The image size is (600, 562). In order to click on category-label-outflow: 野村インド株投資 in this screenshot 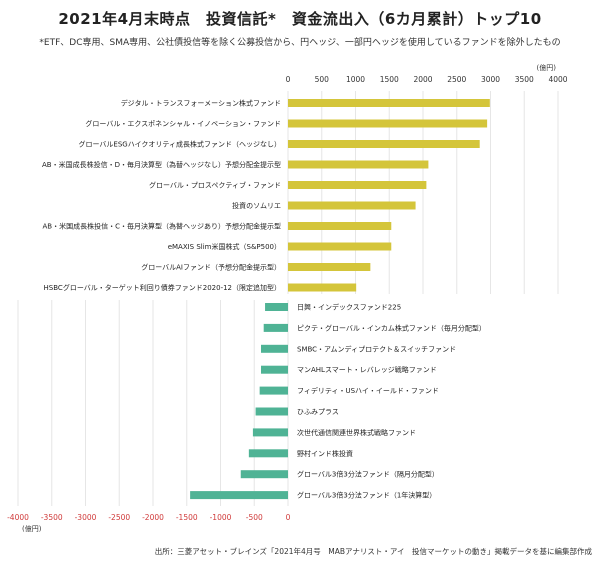, I will do `click(325, 453)`.